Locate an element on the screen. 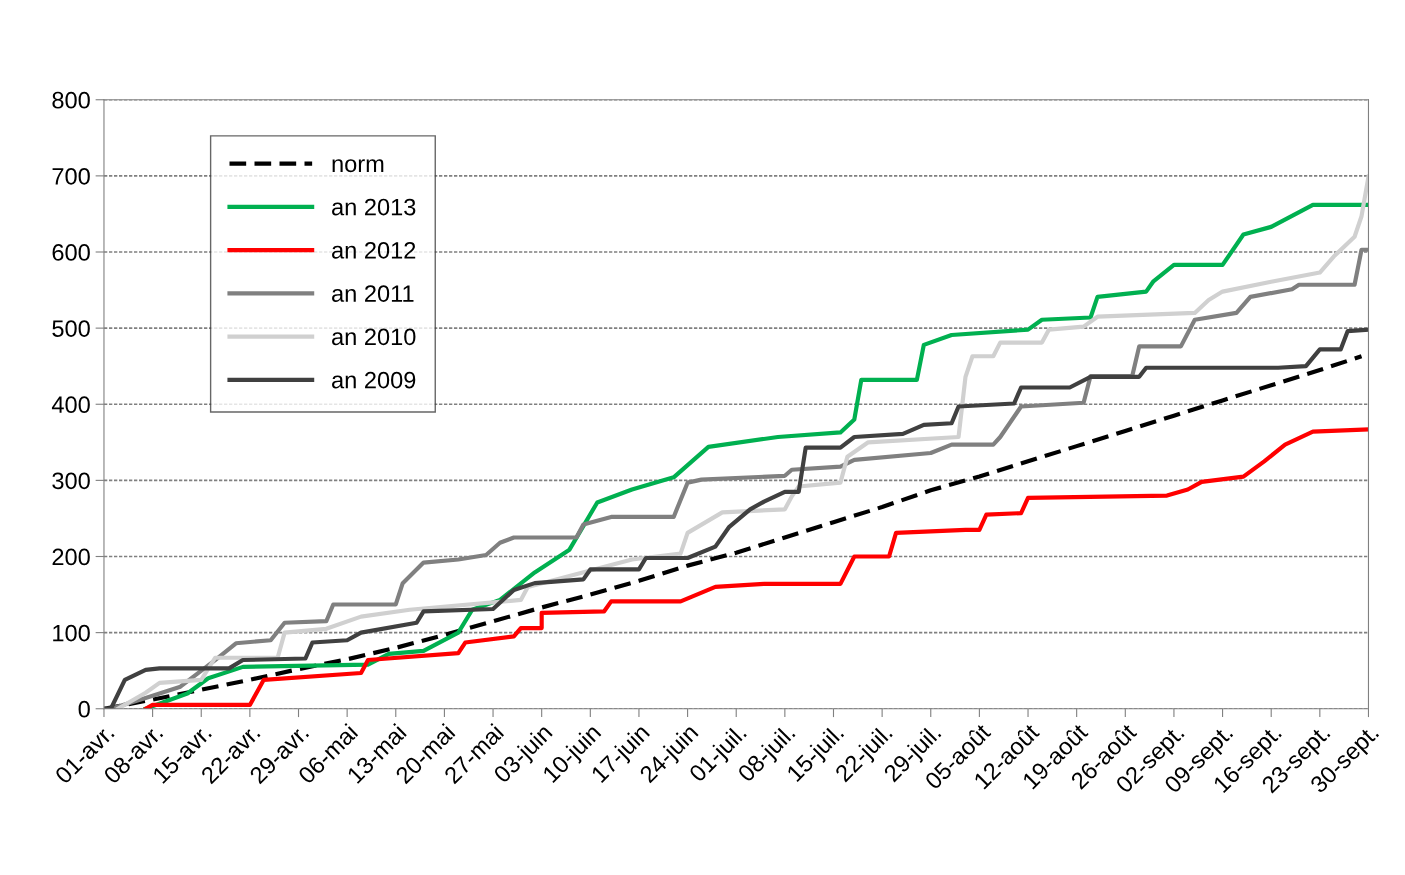 The image size is (1405, 875). y-tick-label: 0 is located at coordinates (84, 709).